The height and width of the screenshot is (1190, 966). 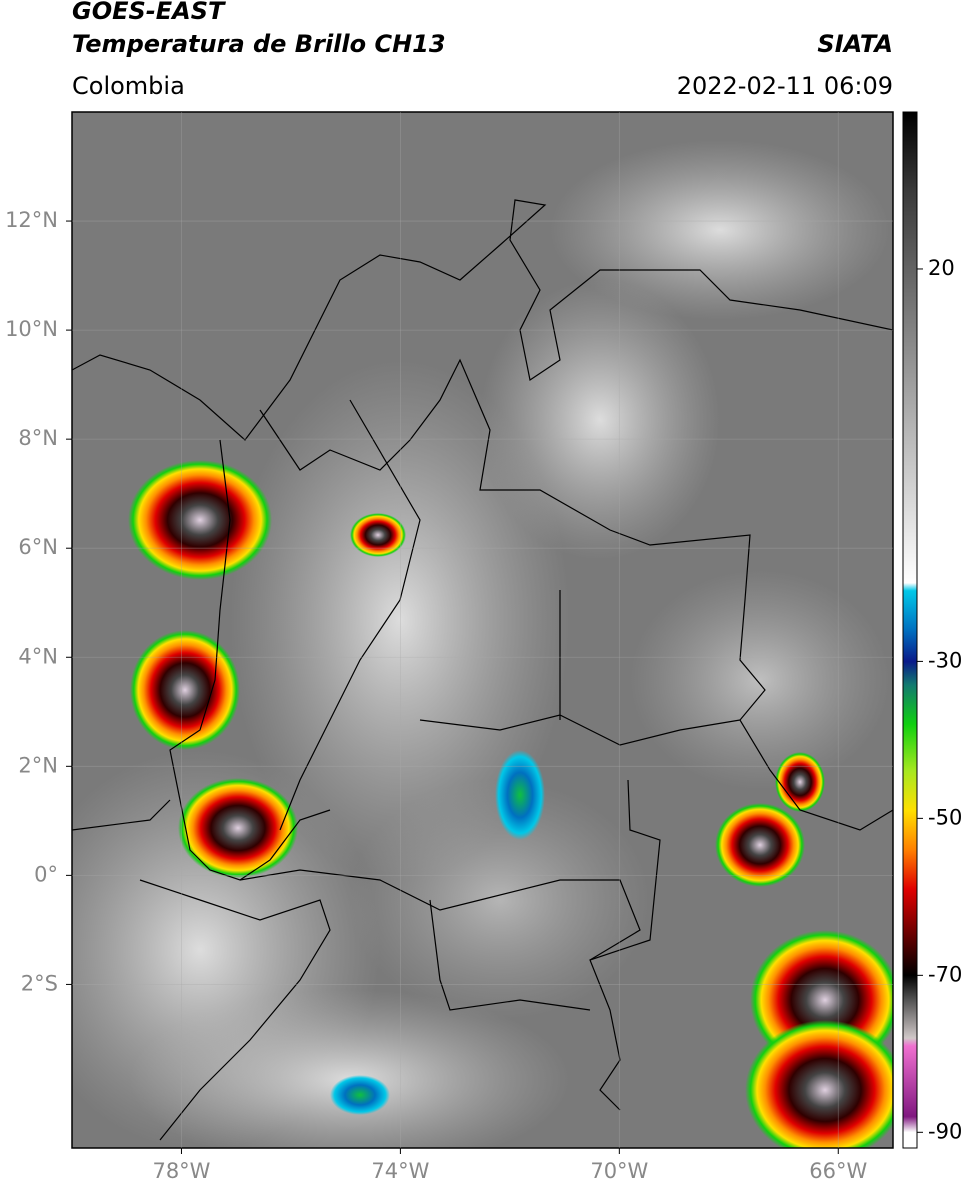 I want to click on datetime: 2022-02-11 06:09, so click(x=785, y=86).